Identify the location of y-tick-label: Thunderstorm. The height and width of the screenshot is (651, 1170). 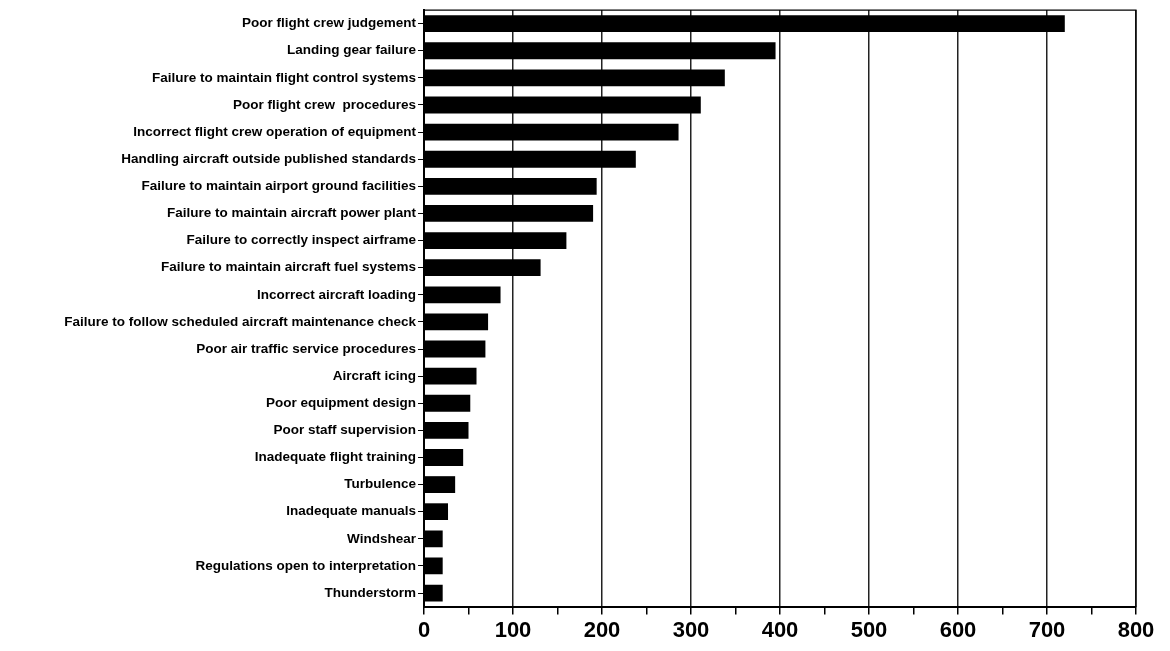
(370, 592).